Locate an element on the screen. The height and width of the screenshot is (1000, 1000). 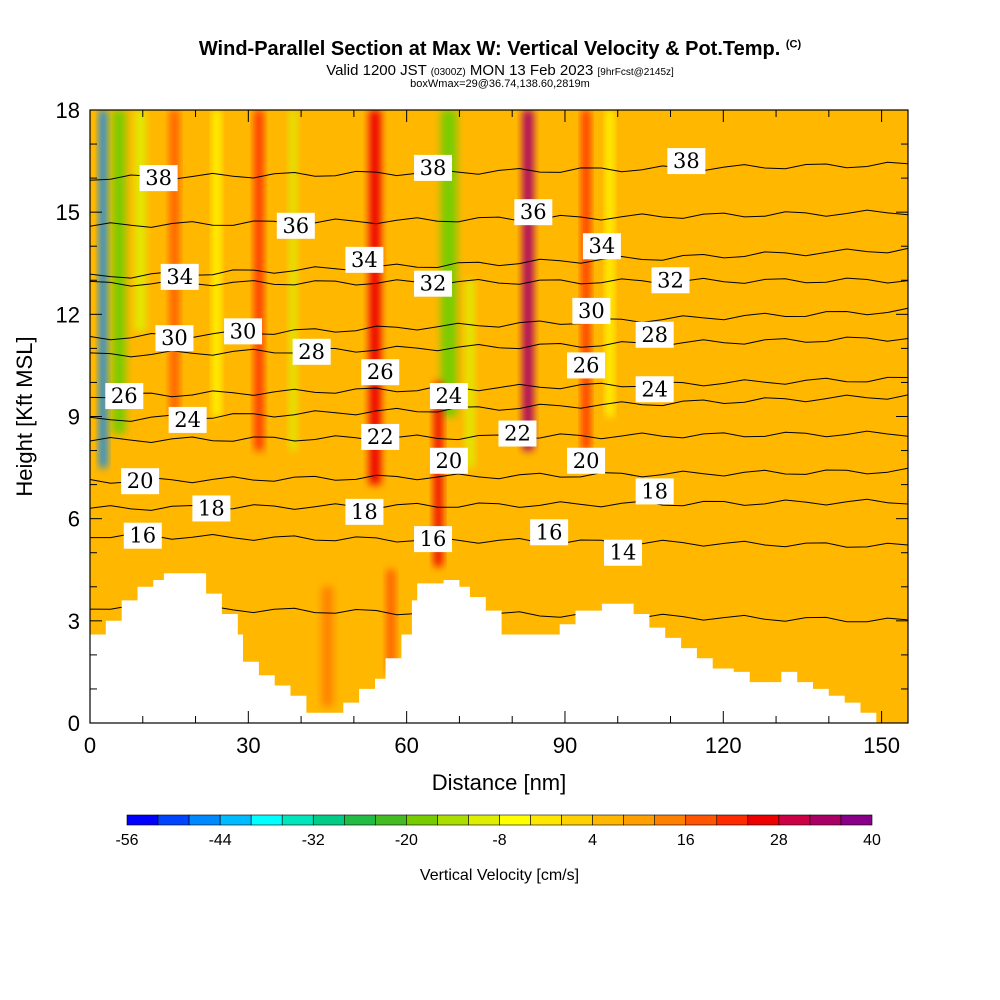
y-tick-label: 9 is located at coordinates (74, 417).